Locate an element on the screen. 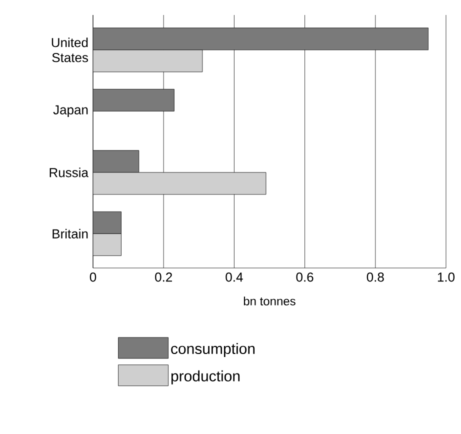 This screenshot has width=461, height=434. legend-label: production is located at coordinates (205, 377).